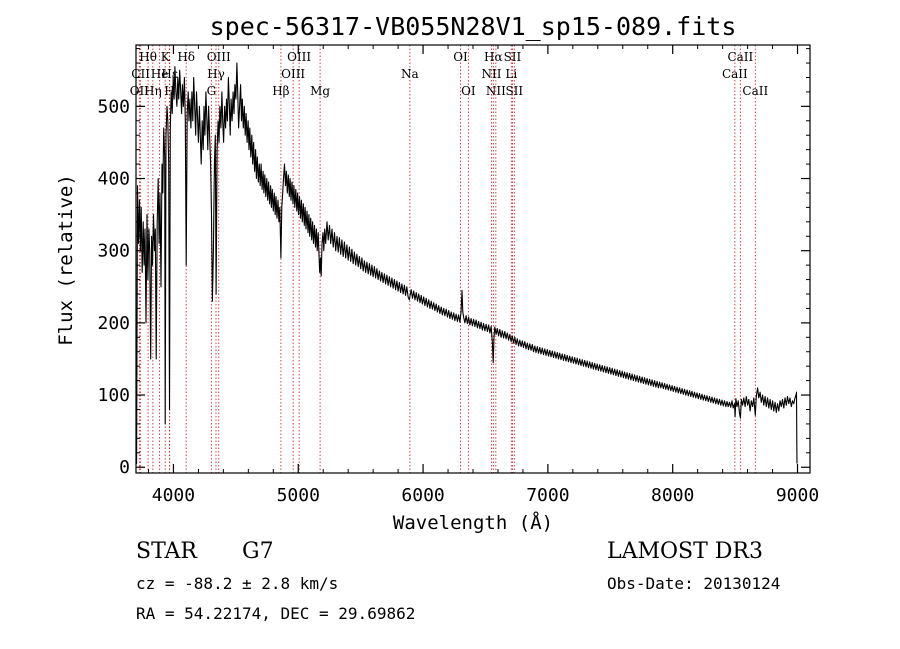  Describe the element at coordinates (685, 551) in the screenshot. I see `survey-name: LAMOST DR3` at that location.